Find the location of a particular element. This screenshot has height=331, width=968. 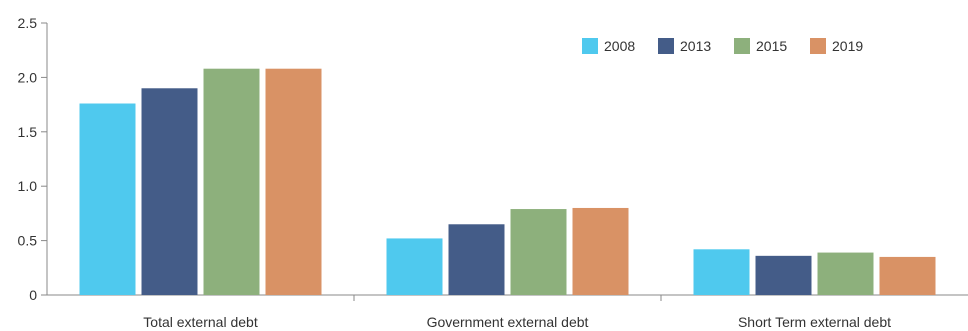

category-label: Total external debt is located at coordinates (200, 322).